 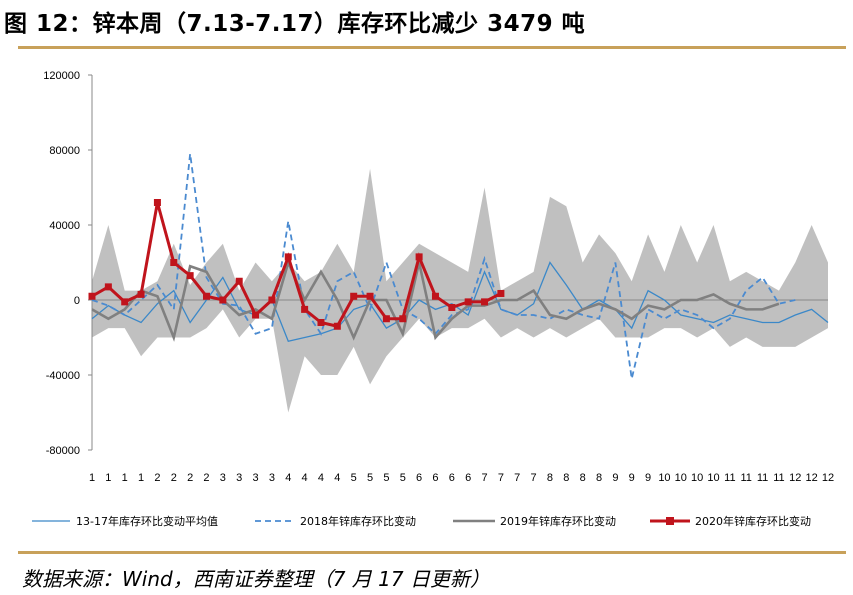 I want to click on y-tick-label: -80000, so click(x=63, y=451).